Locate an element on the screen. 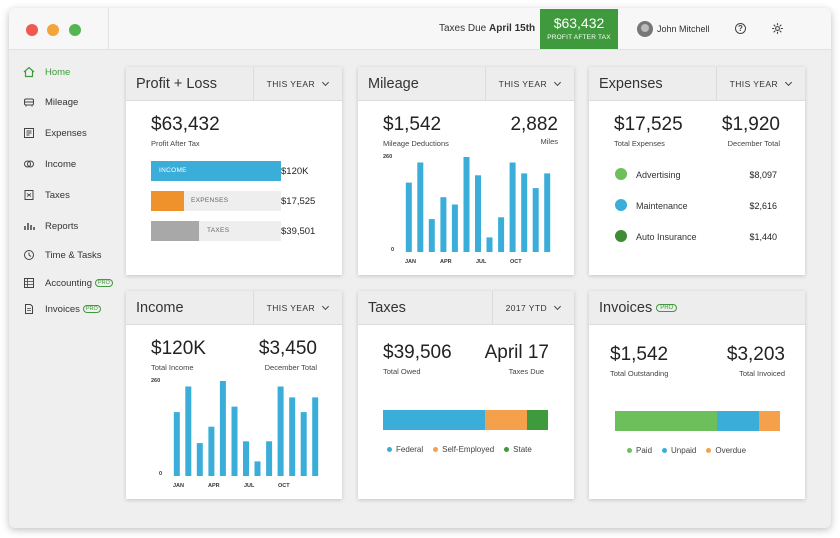 This screenshot has width=840, height=538. user-name: John Mitchell is located at coordinates (683, 29).